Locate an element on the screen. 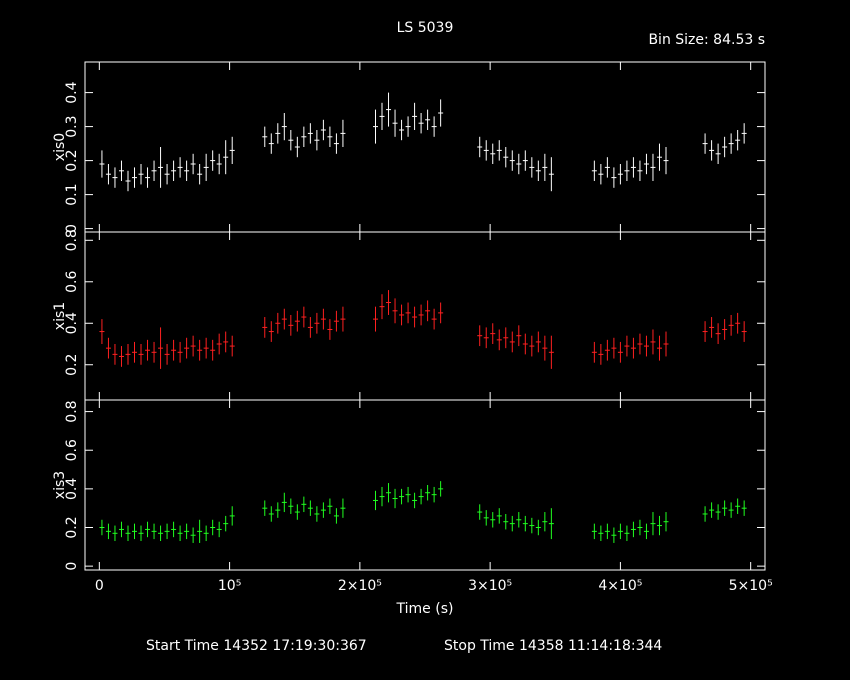  x-tick-label: 10⁵ is located at coordinates (229, 586).